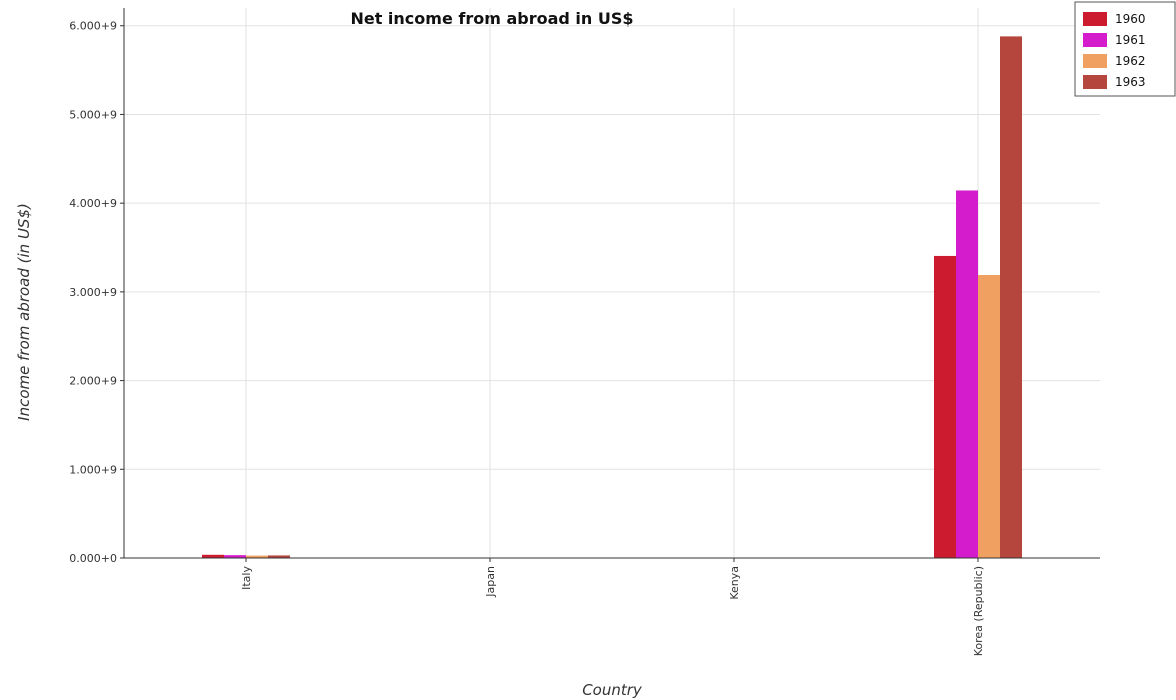 Image resolution: width=1176 pixels, height=700 pixels. Describe the element at coordinates (246, 578) in the screenshot. I see `x-tick-label: Italy` at that location.